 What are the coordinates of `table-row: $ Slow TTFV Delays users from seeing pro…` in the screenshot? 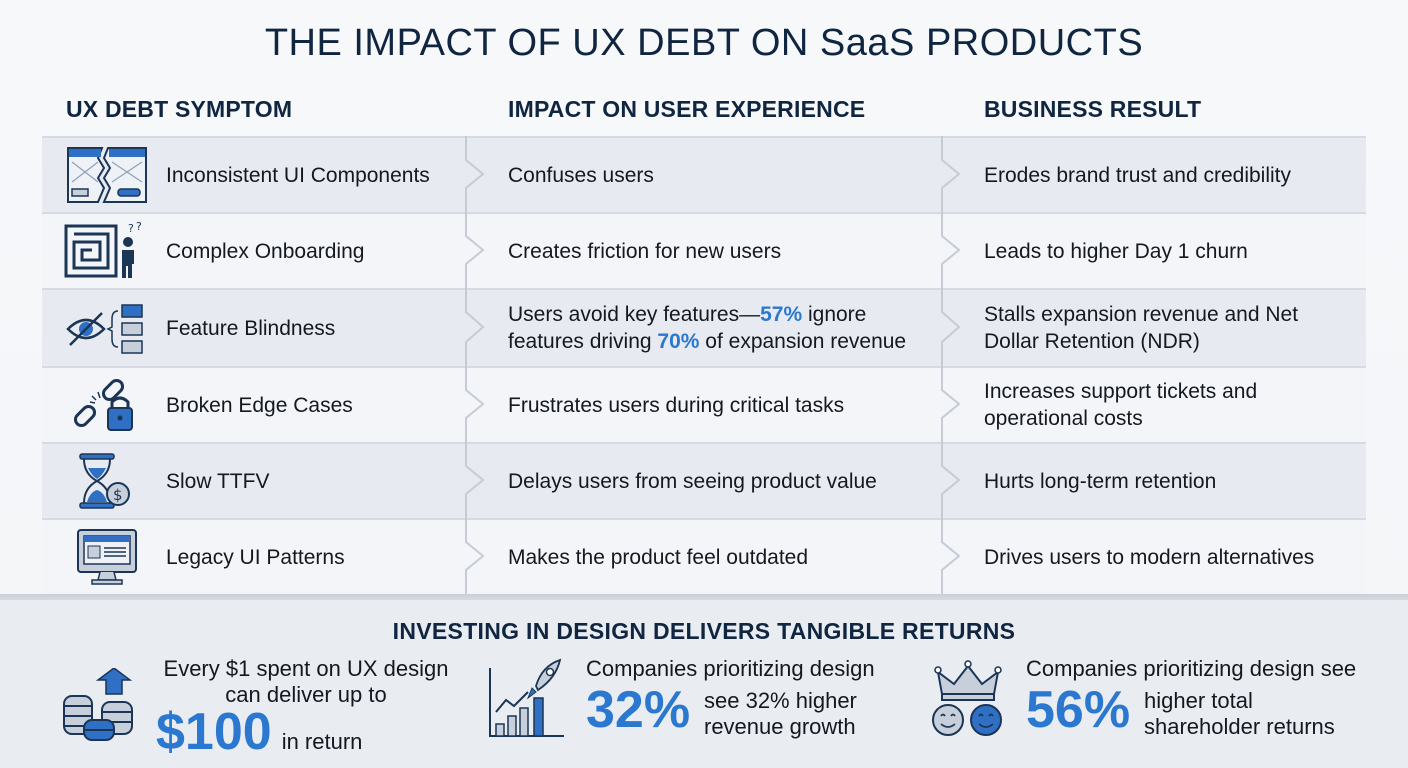 It's located at (704, 480).